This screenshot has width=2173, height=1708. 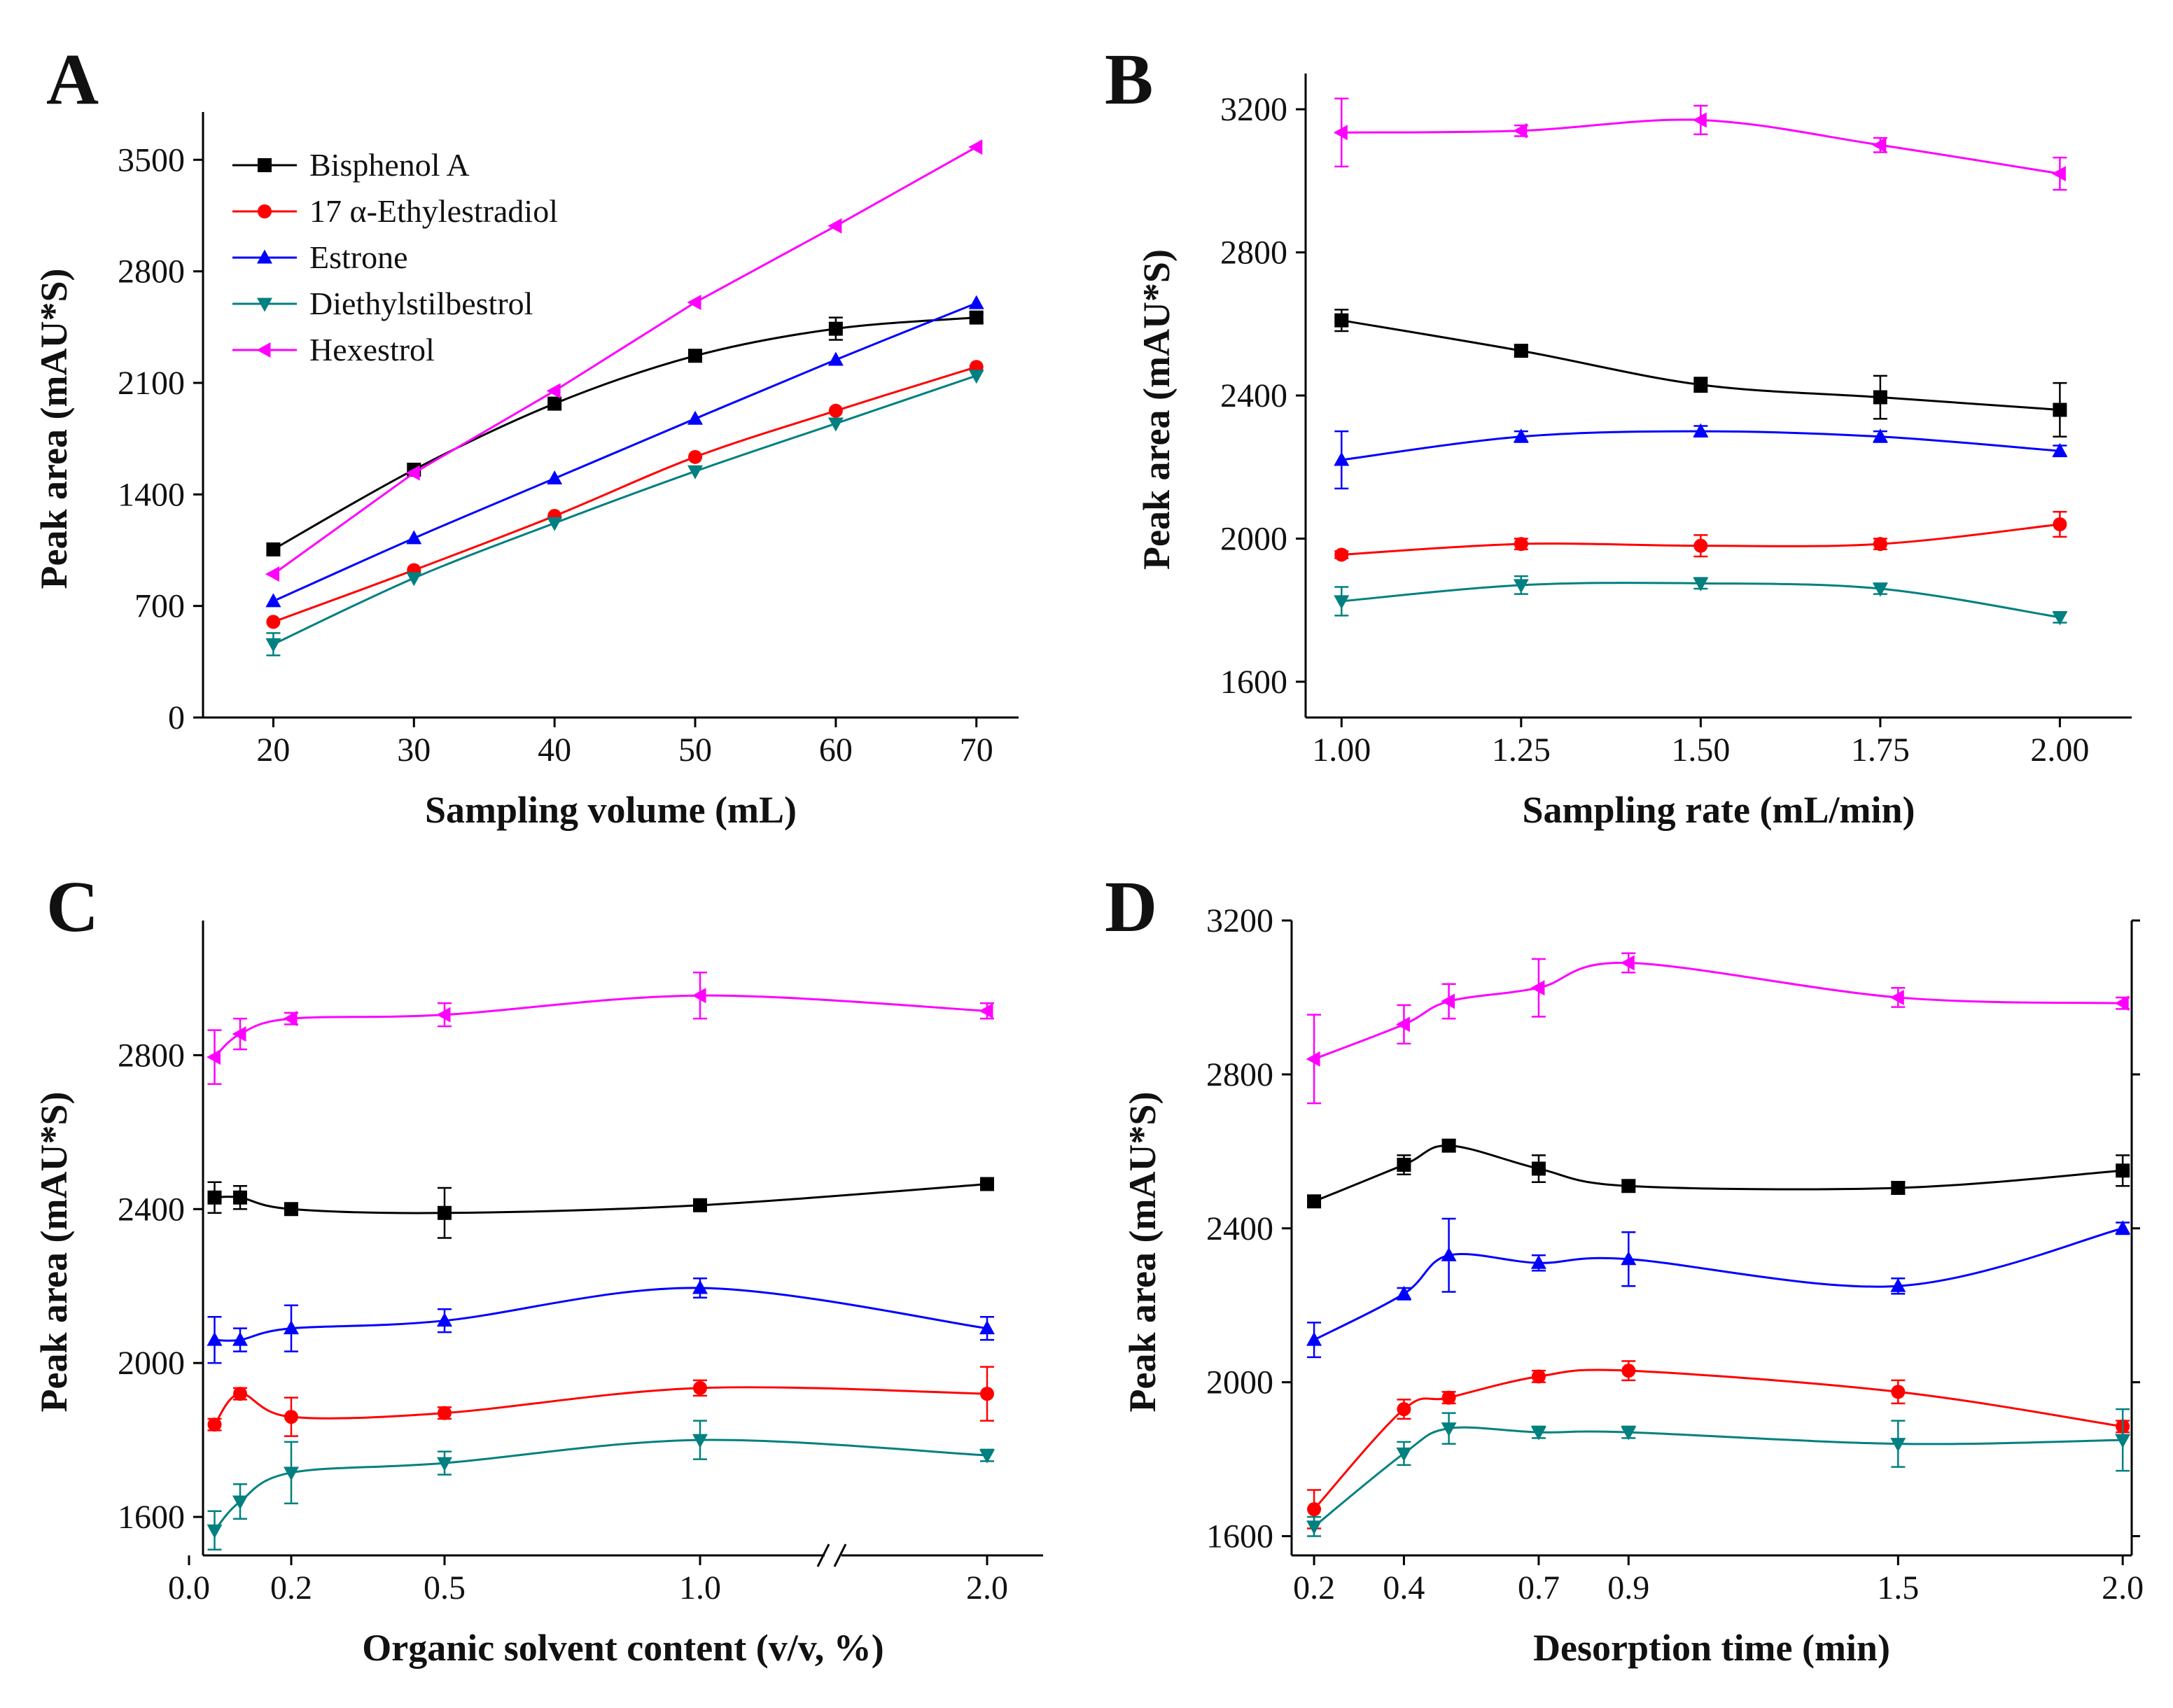 What do you see at coordinates (263, 350) in the screenshot?
I see `legend-marker-hexestrol` at bounding box center [263, 350].